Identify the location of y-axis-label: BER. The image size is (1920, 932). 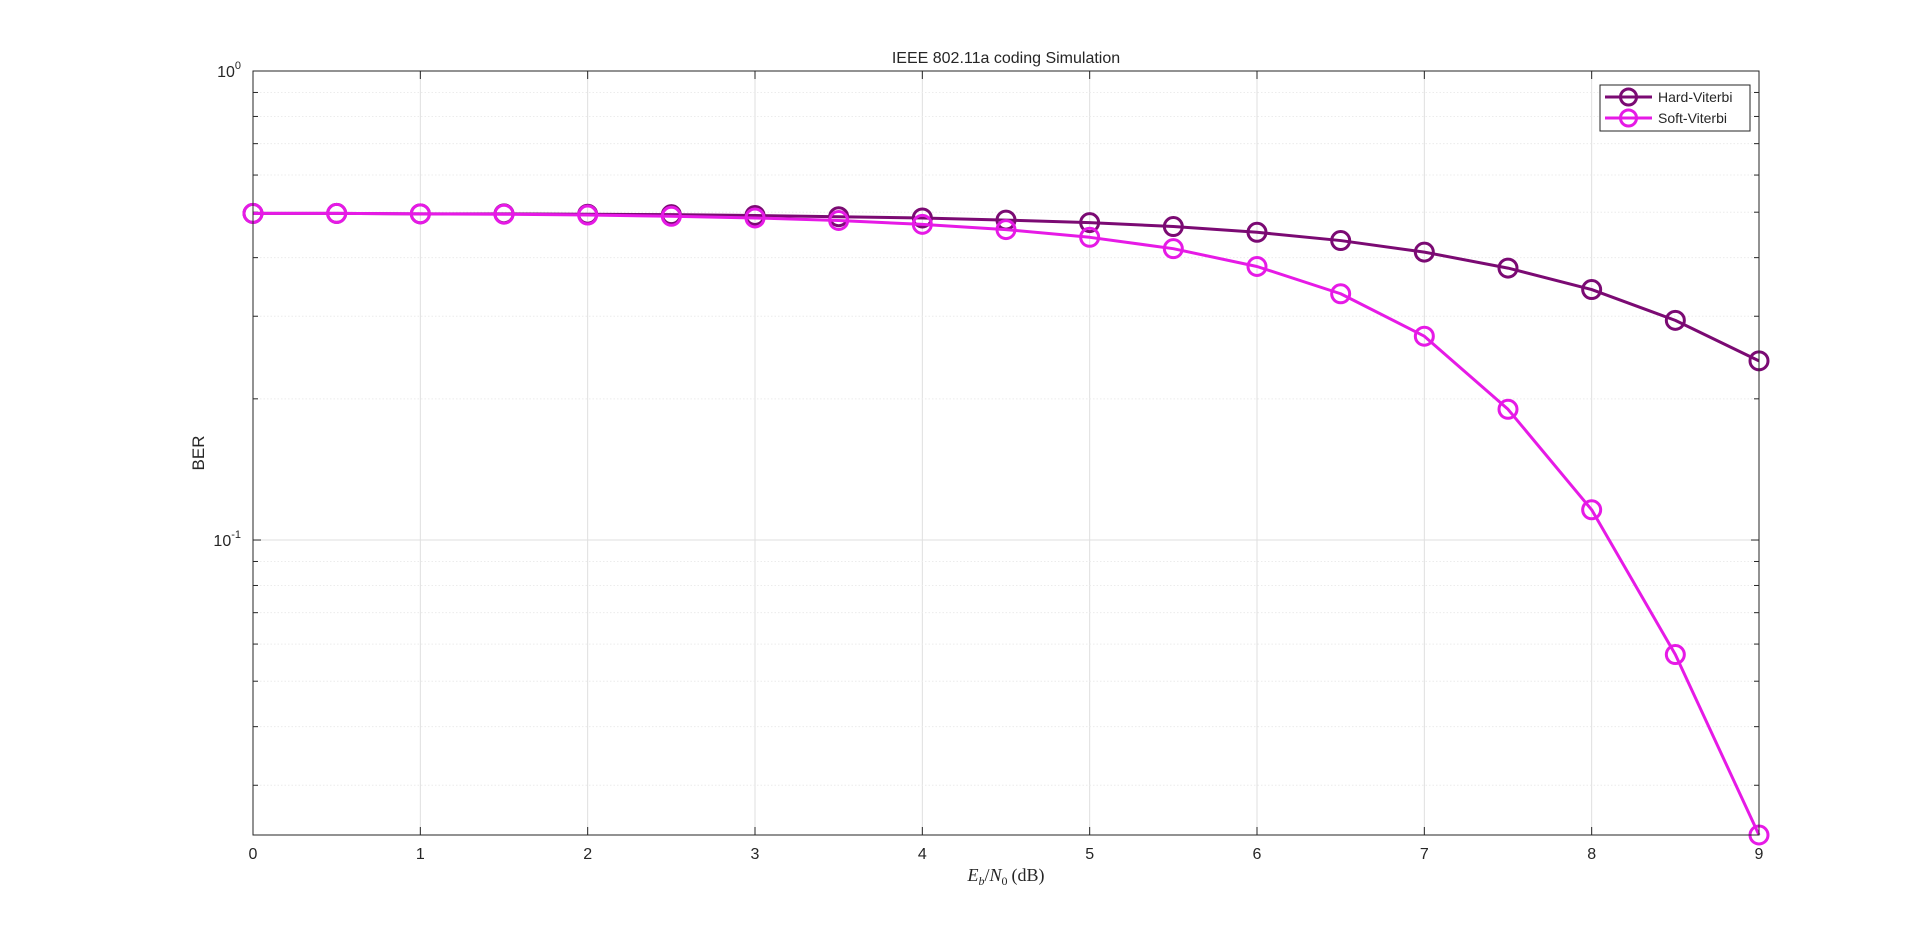
(198, 453).